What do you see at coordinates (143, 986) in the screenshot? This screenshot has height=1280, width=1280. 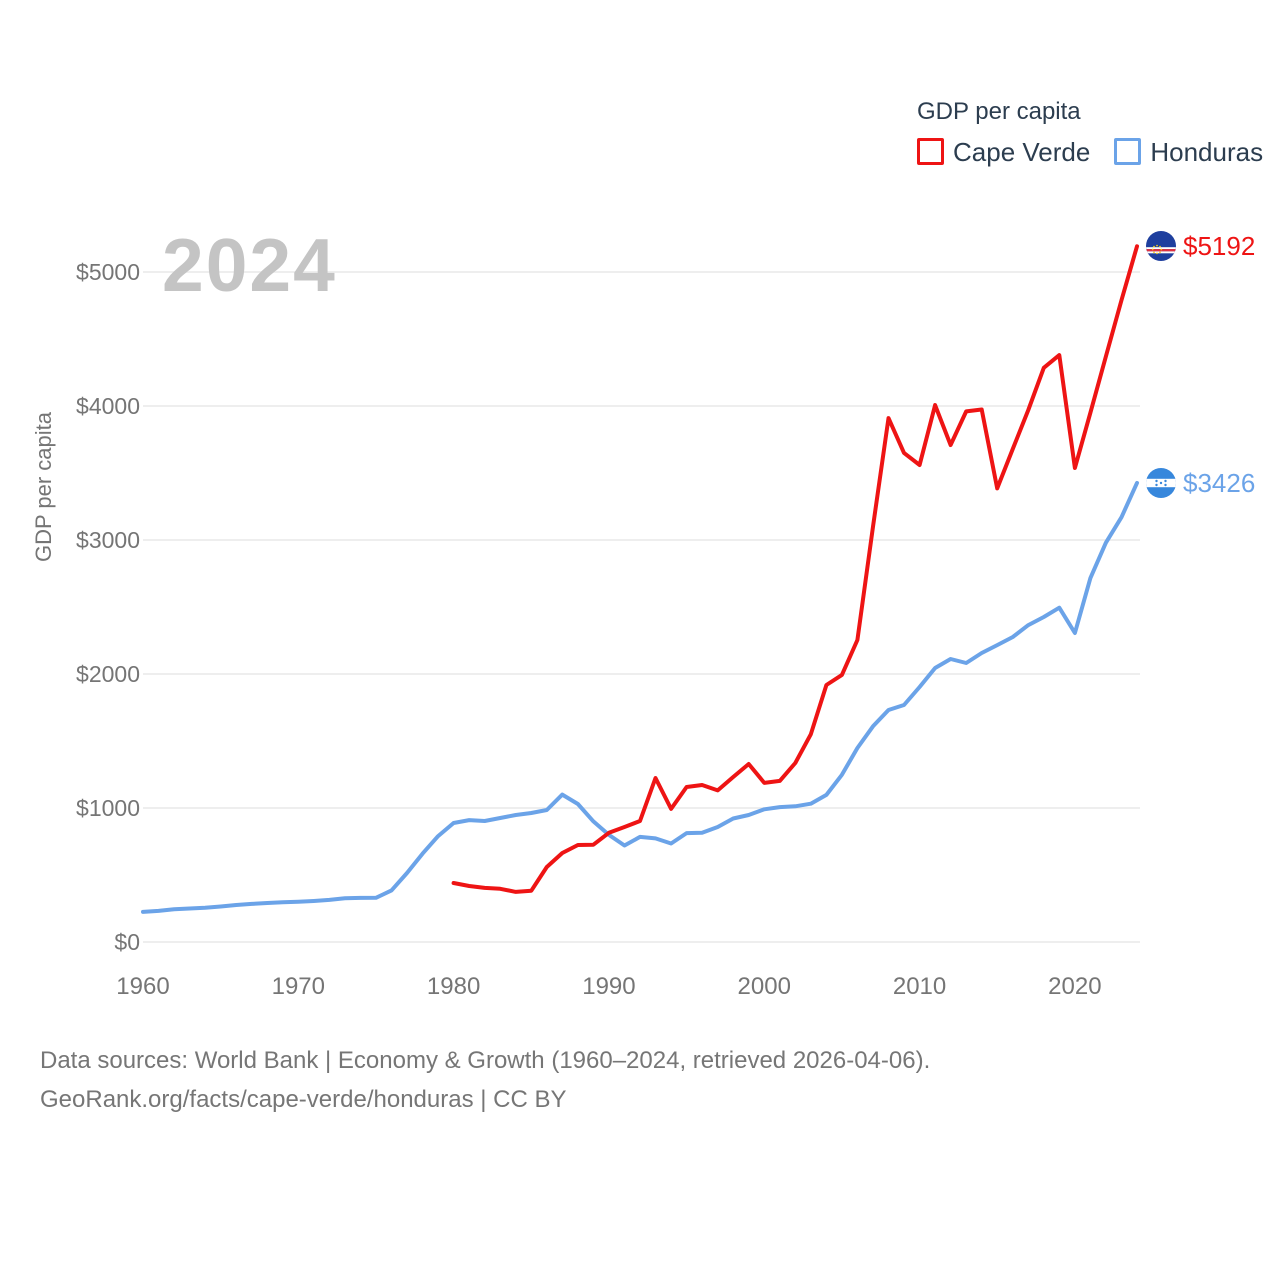 I see `x-tick-label: 1960` at bounding box center [143, 986].